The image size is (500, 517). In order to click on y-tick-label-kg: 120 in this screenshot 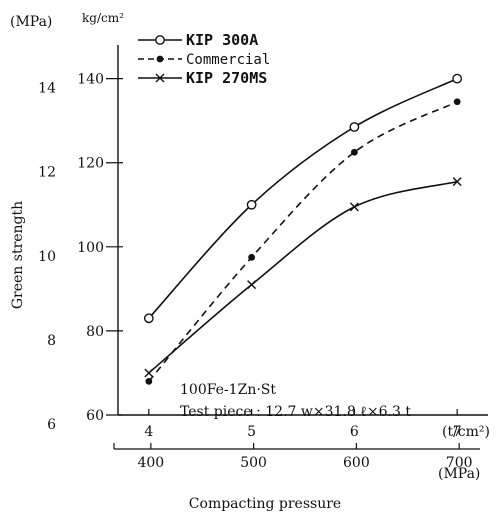, I will do `click(90, 164)`.